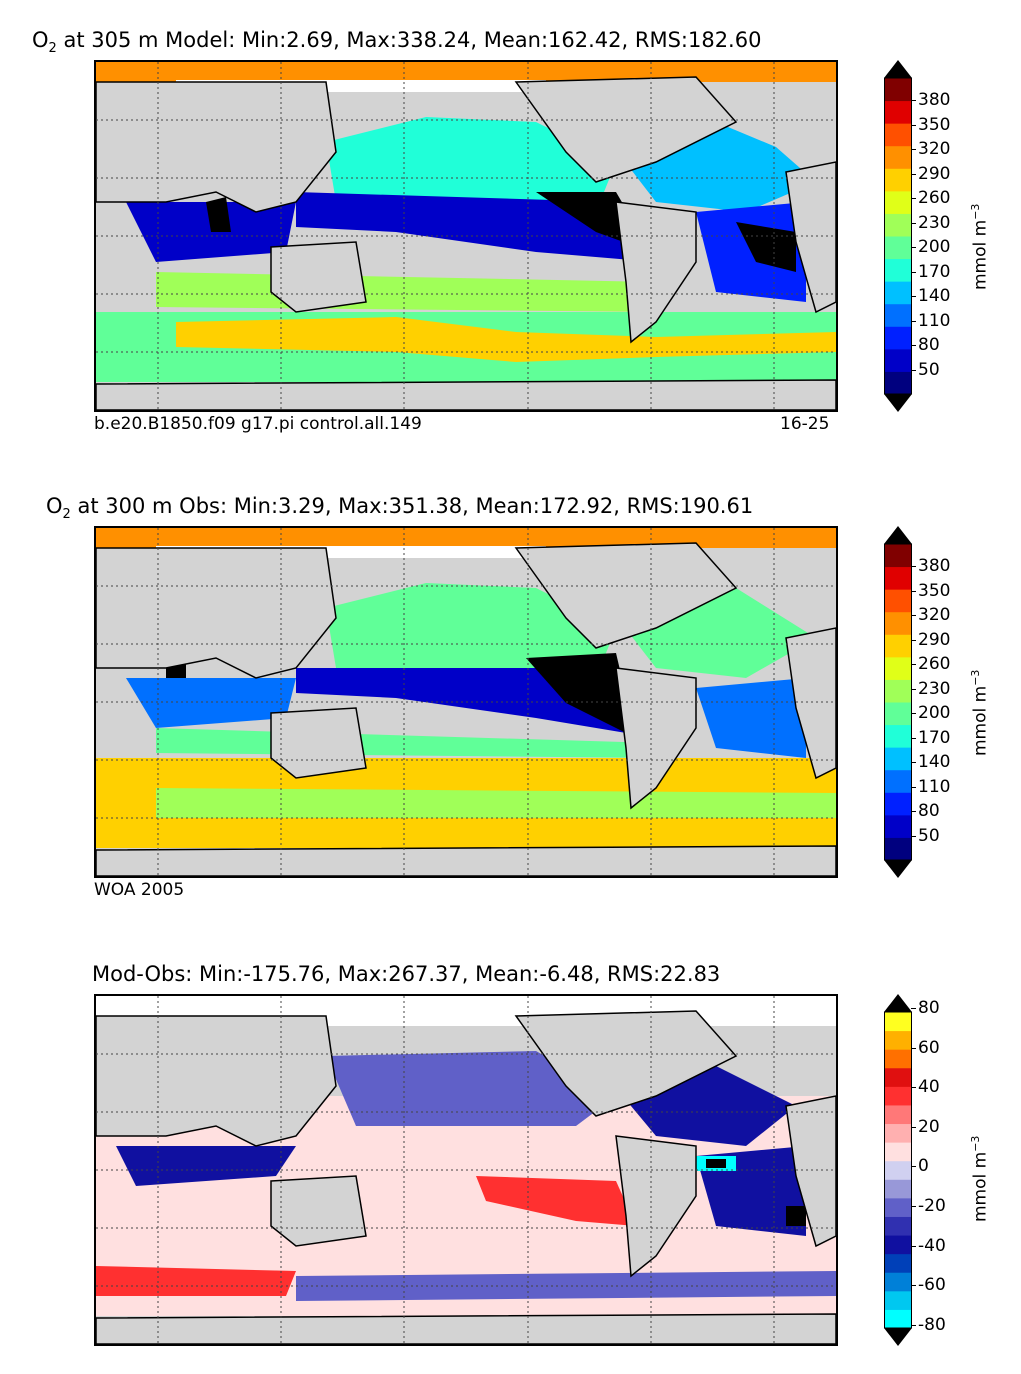 The width and height of the screenshot is (1021, 1374). I want to click on ocean-pacific-north, so click(471, 164).